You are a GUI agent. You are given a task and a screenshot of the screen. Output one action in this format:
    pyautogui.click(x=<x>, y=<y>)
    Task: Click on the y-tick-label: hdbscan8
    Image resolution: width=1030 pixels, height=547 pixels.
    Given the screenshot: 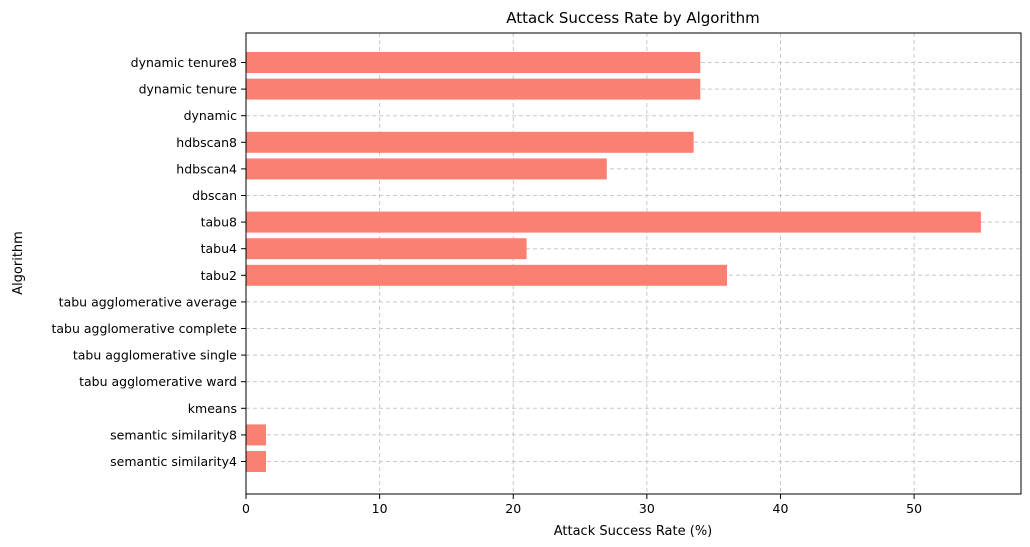 What is the action you would take?
    pyautogui.click(x=206, y=142)
    